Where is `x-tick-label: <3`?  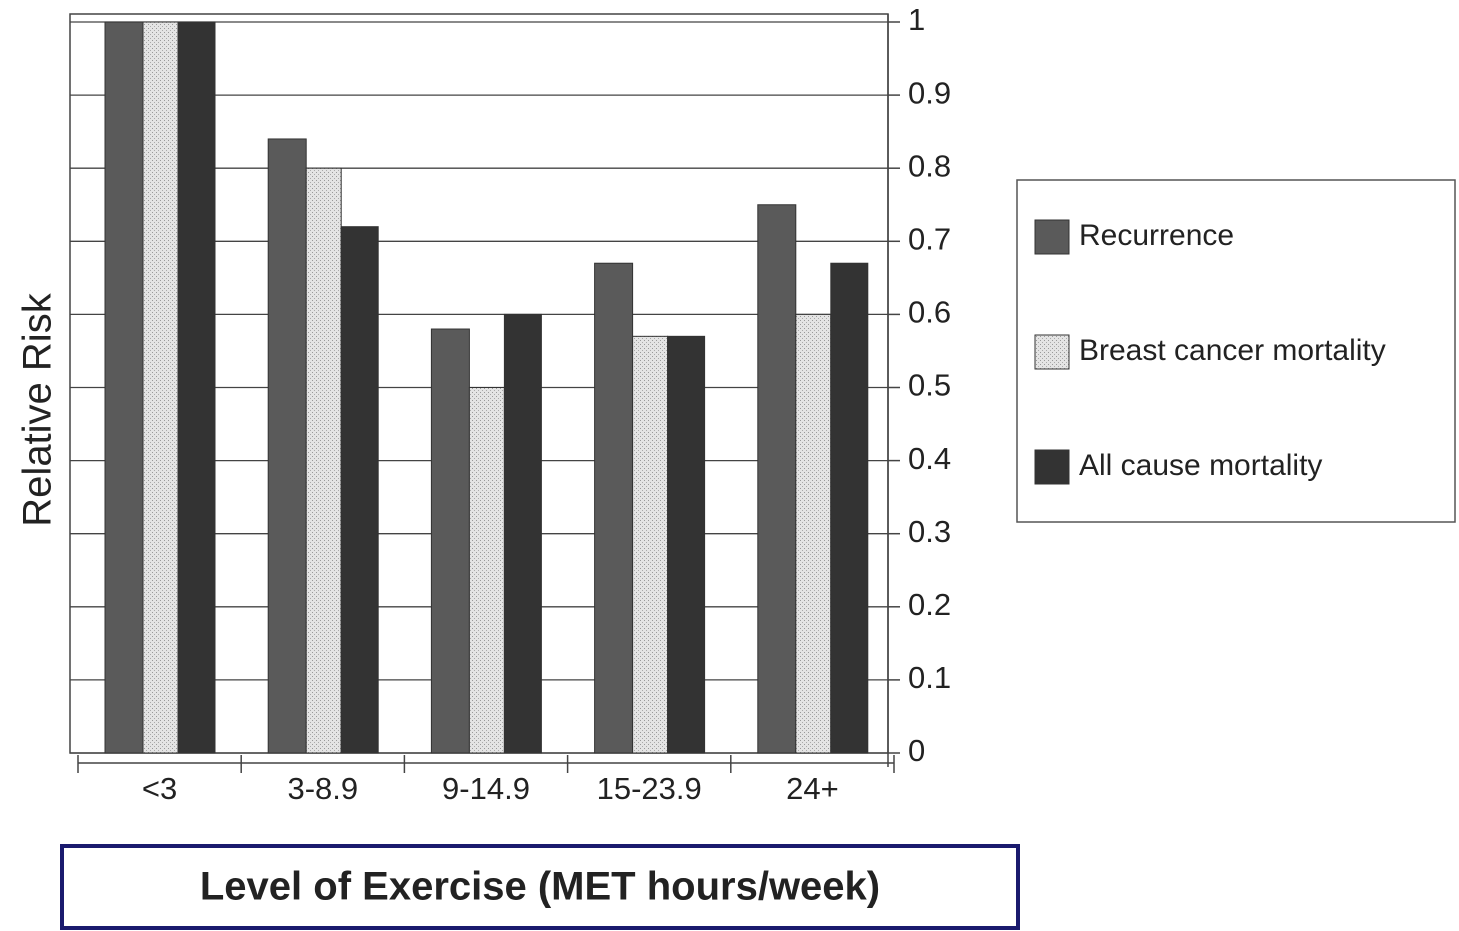 x-tick-label: <3 is located at coordinates (159, 788).